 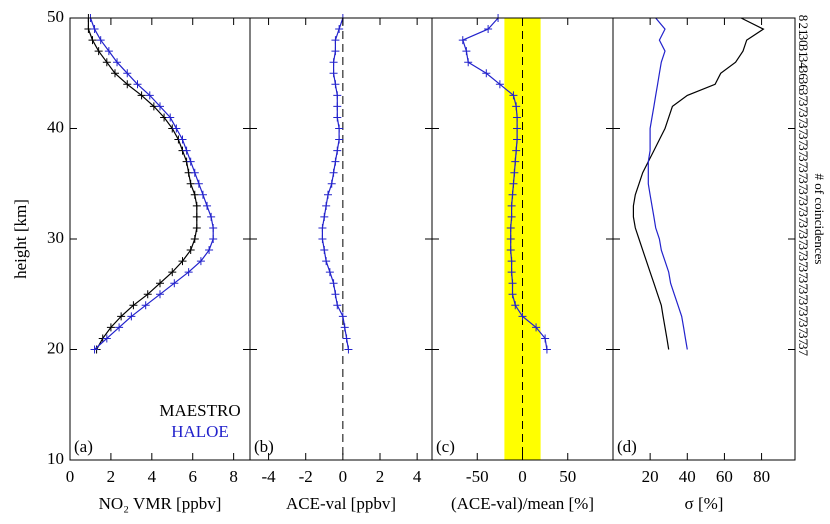 I want to click on coincidence-label: 36, so click(x=803, y=74).